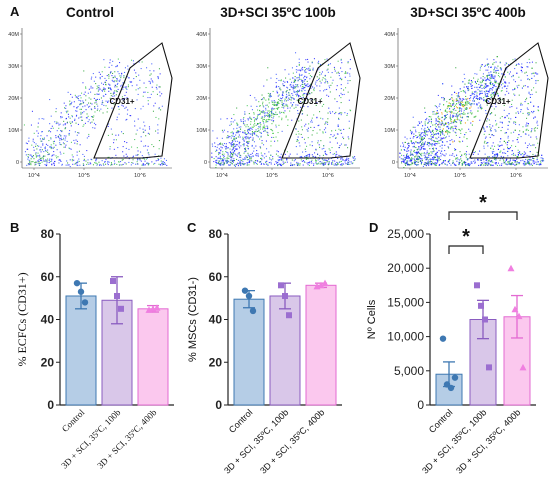 The width and height of the screenshot is (550, 503). Describe the element at coordinates (389, 131) in the screenshot. I see `flow-y-tick-label: 10M` at that location.